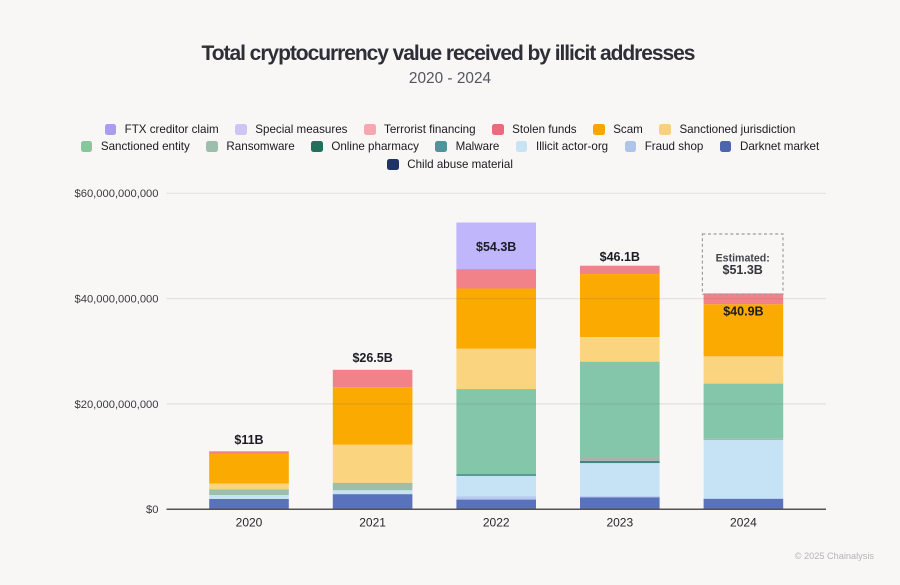 This screenshot has width=900, height=585. What do you see at coordinates (743, 523) in the screenshot?
I see `svg-text: 2024` at bounding box center [743, 523].